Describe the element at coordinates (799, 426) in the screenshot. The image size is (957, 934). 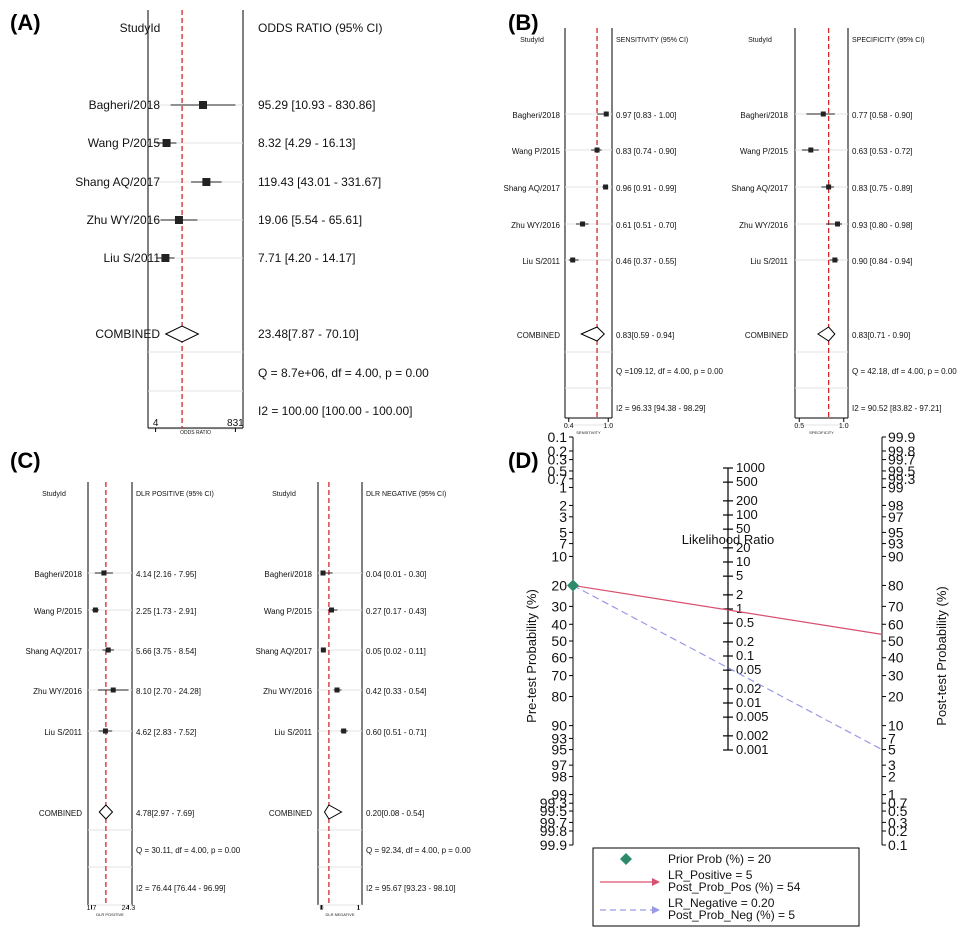
I see `x-tick-label: 0.5` at that location.